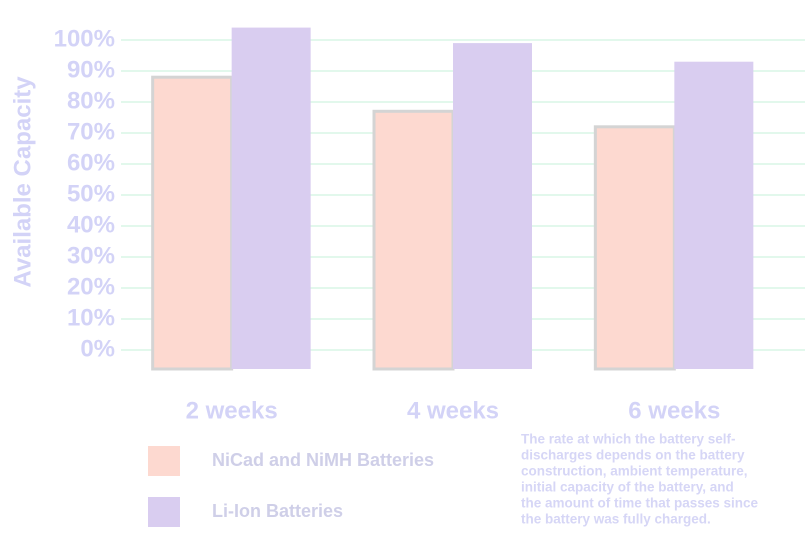 The height and width of the screenshot is (541, 805). What do you see at coordinates (323, 460) in the screenshot?
I see `legend-label: NiCad and NiMH Batteries` at bounding box center [323, 460].